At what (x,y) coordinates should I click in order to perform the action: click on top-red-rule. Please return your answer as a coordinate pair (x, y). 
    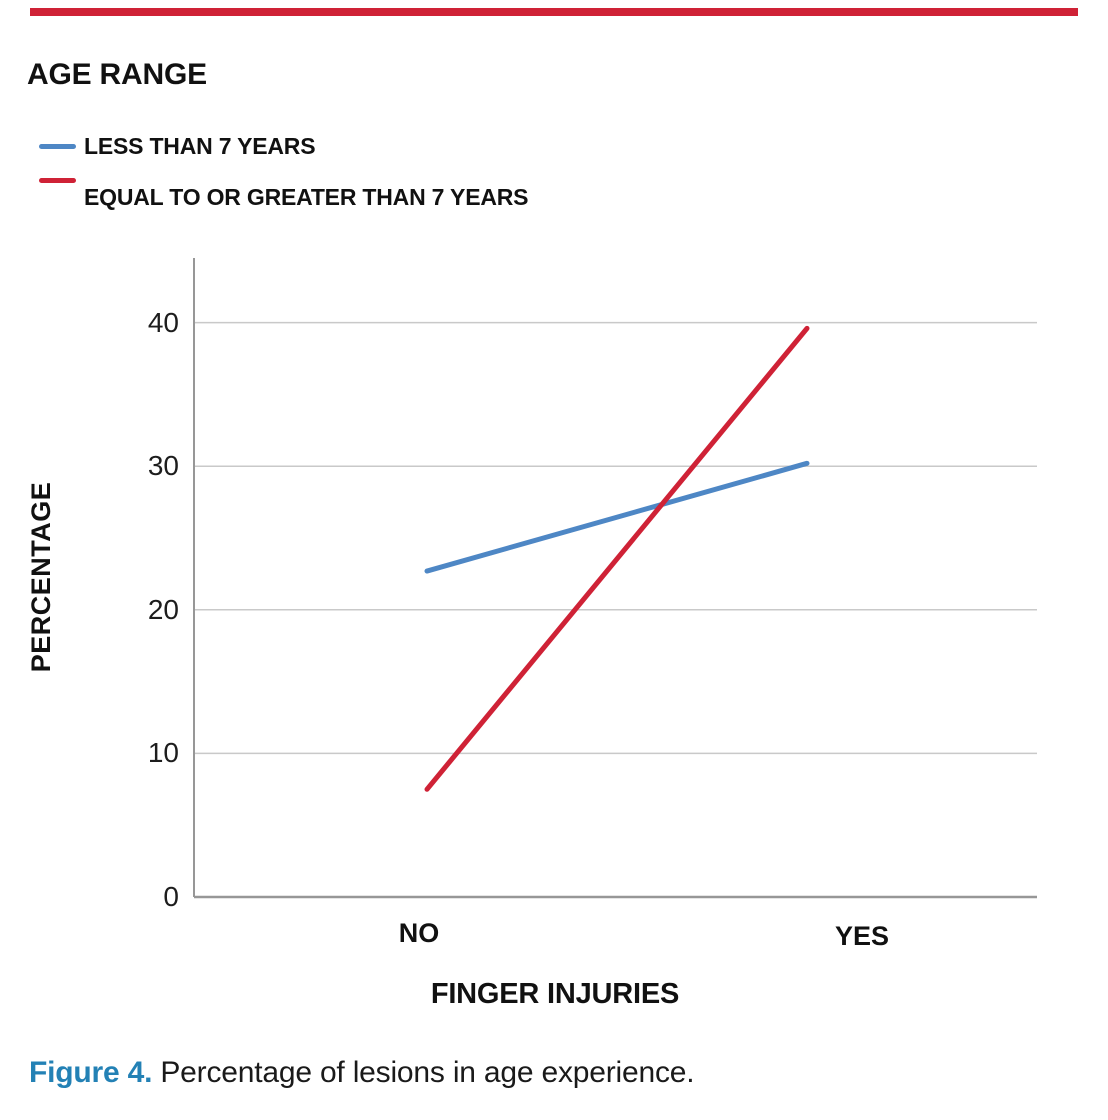
    Looking at the image, I should click on (554, 12).